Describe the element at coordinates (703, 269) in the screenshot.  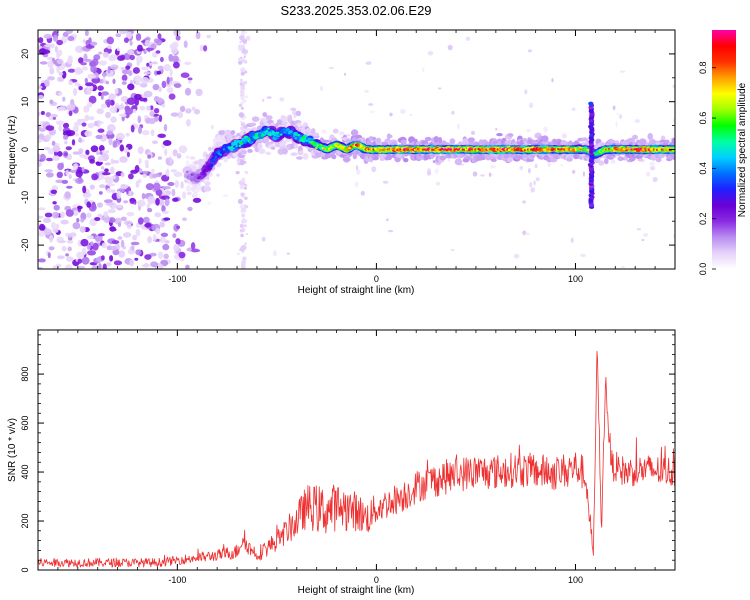
I see `colorbar-tick-label: 0.0` at that location.